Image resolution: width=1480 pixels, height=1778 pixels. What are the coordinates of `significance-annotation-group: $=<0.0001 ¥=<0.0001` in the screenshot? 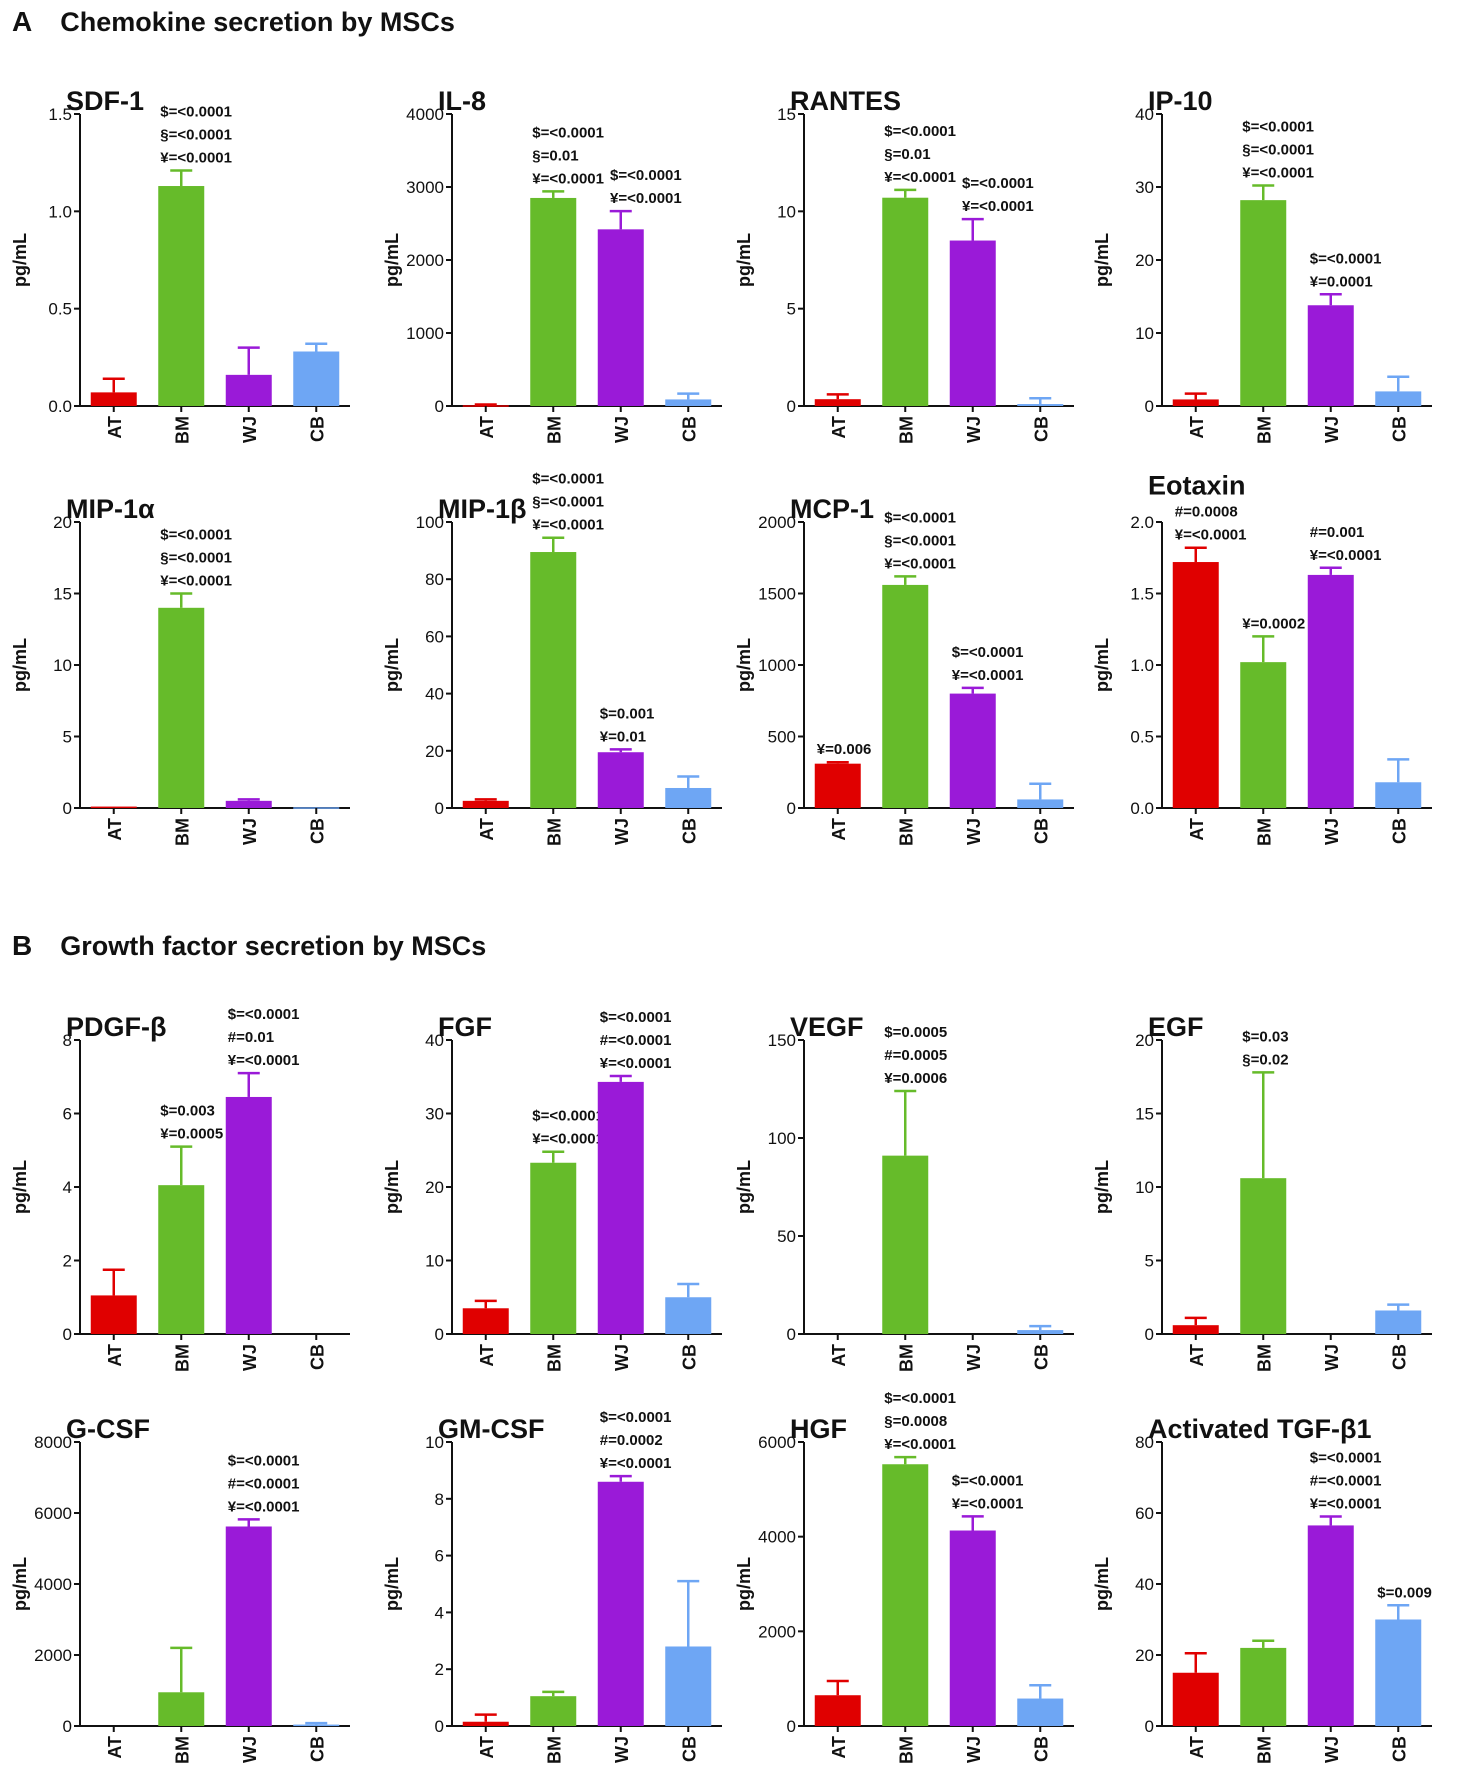 It's located at (568, 1128).